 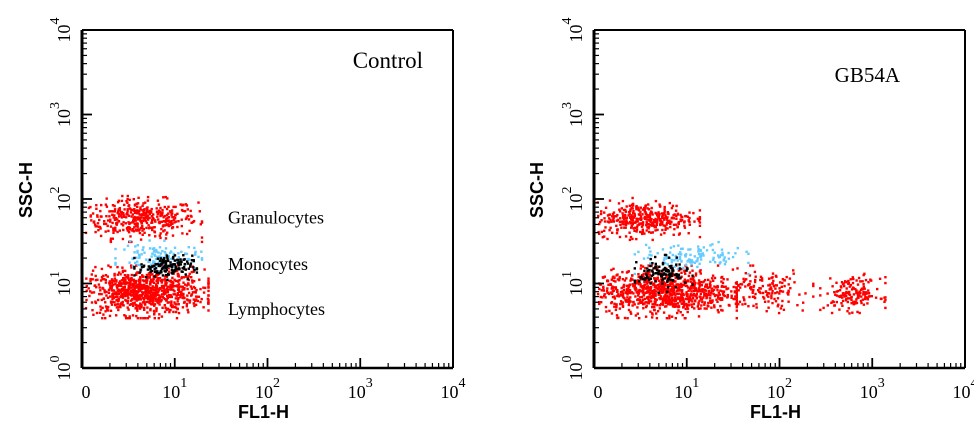 What do you see at coordinates (267, 389) in the screenshot?
I see `x-tick-label: 102` at bounding box center [267, 389].